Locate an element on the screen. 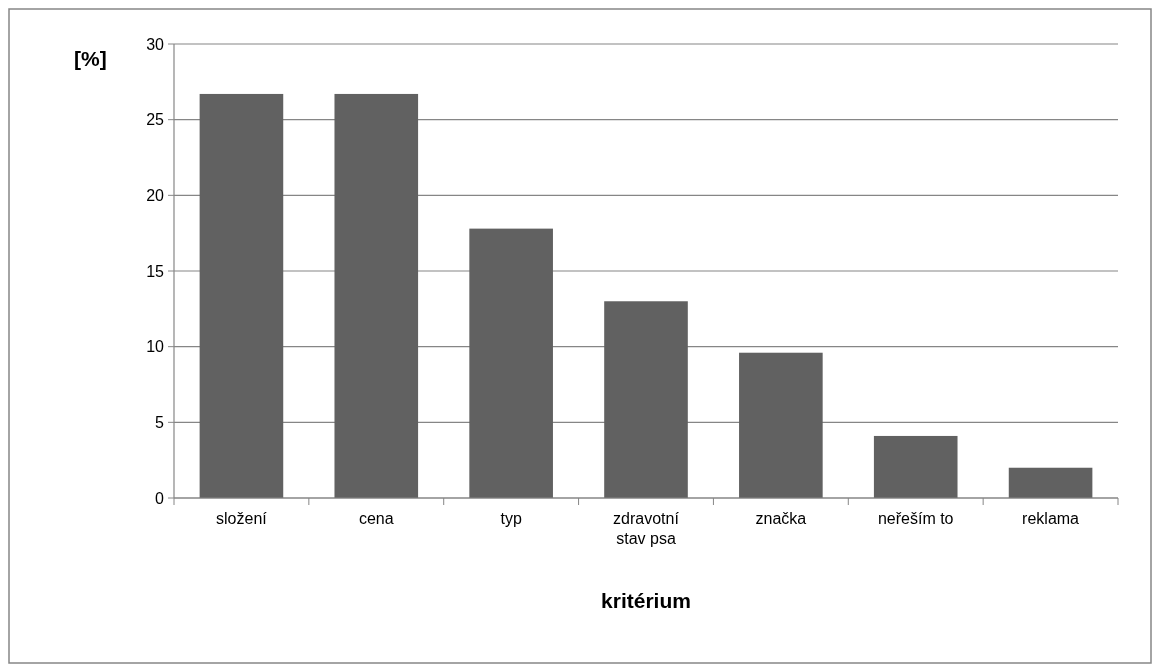  y-tick-label: 10 is located at coordinates (155, 347).